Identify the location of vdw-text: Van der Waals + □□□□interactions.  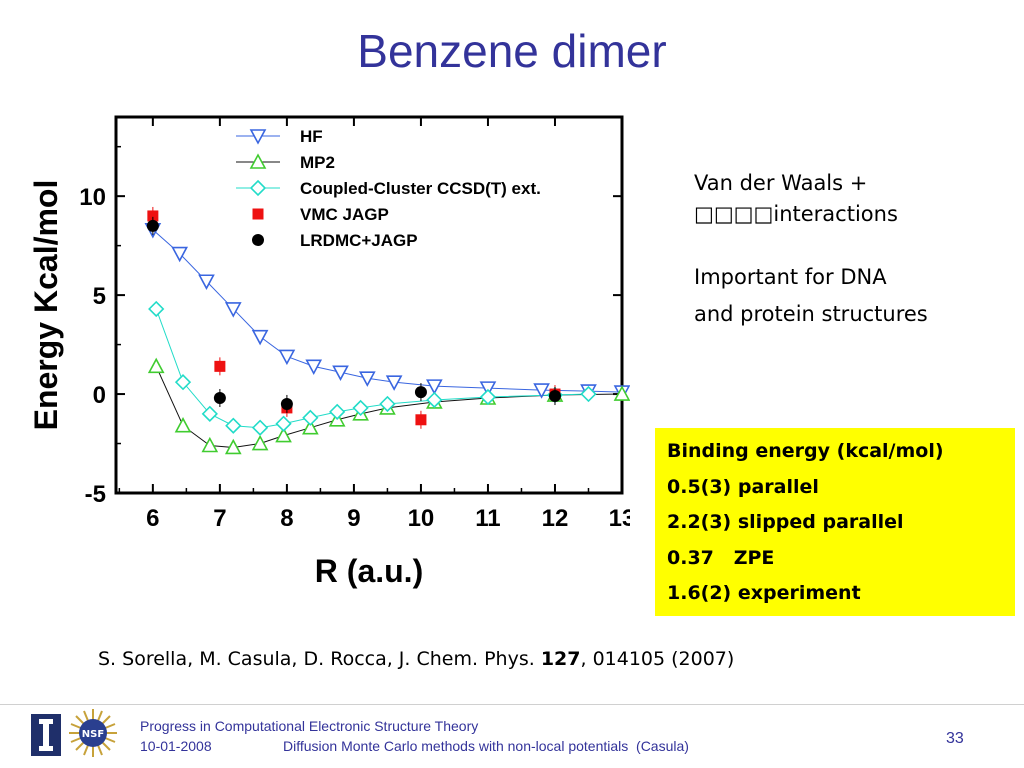
(796, 199).